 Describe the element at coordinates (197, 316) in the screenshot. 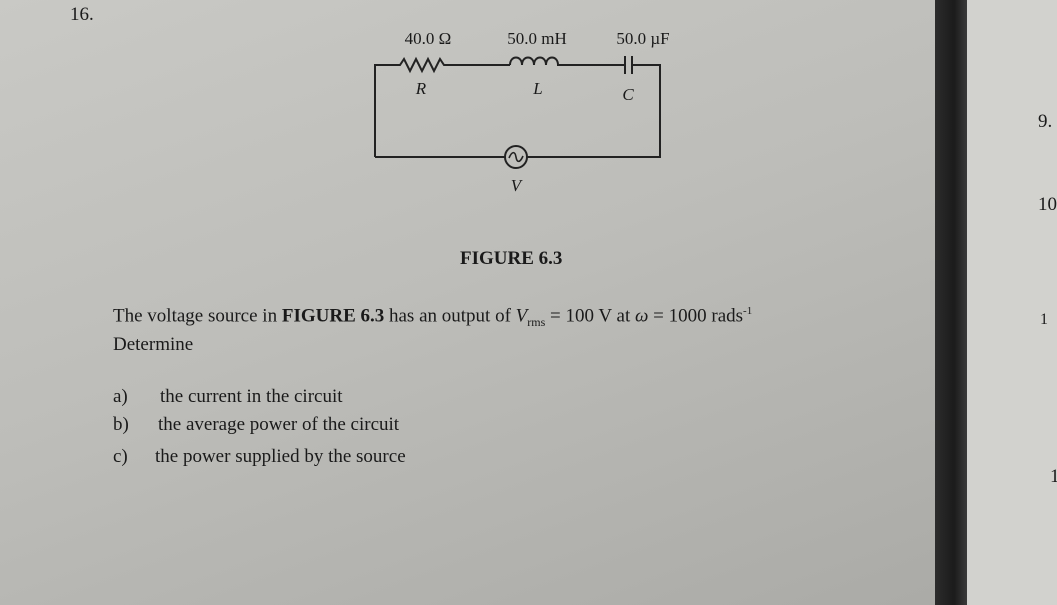

I see `statement-text: The voltage source in` at that location.